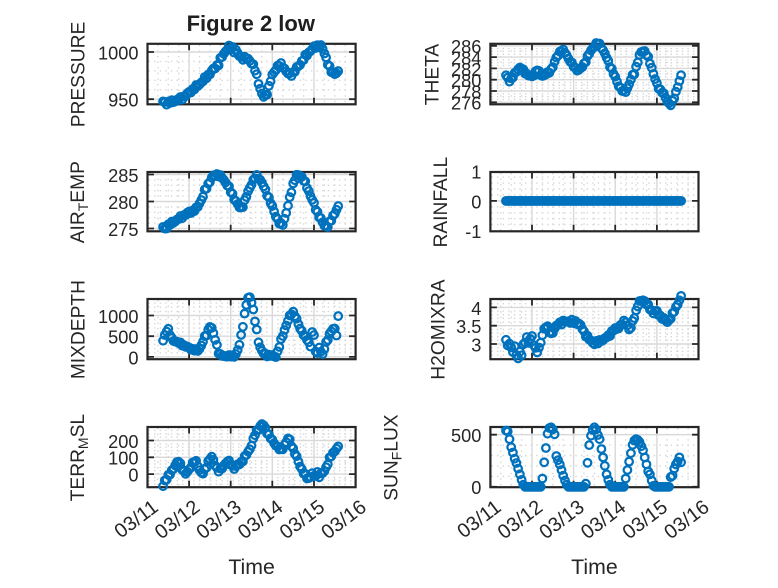 The height and width of the screenshot is (588, 778). Describe the element at coordinates (473, 232) in the screenshot. I see `svg-text: -1` at that location.